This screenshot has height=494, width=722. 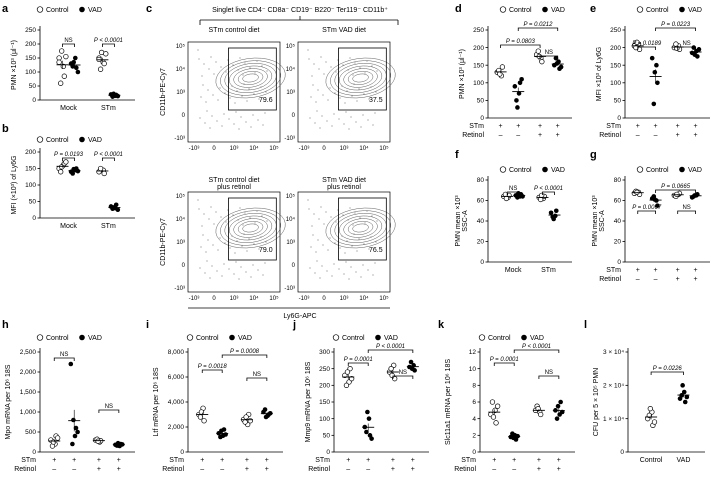 What do you see at coordinates (182, 452) in the screenshot?
I see `ytick-label-i-0: 0` at bounding box center [182, 452].